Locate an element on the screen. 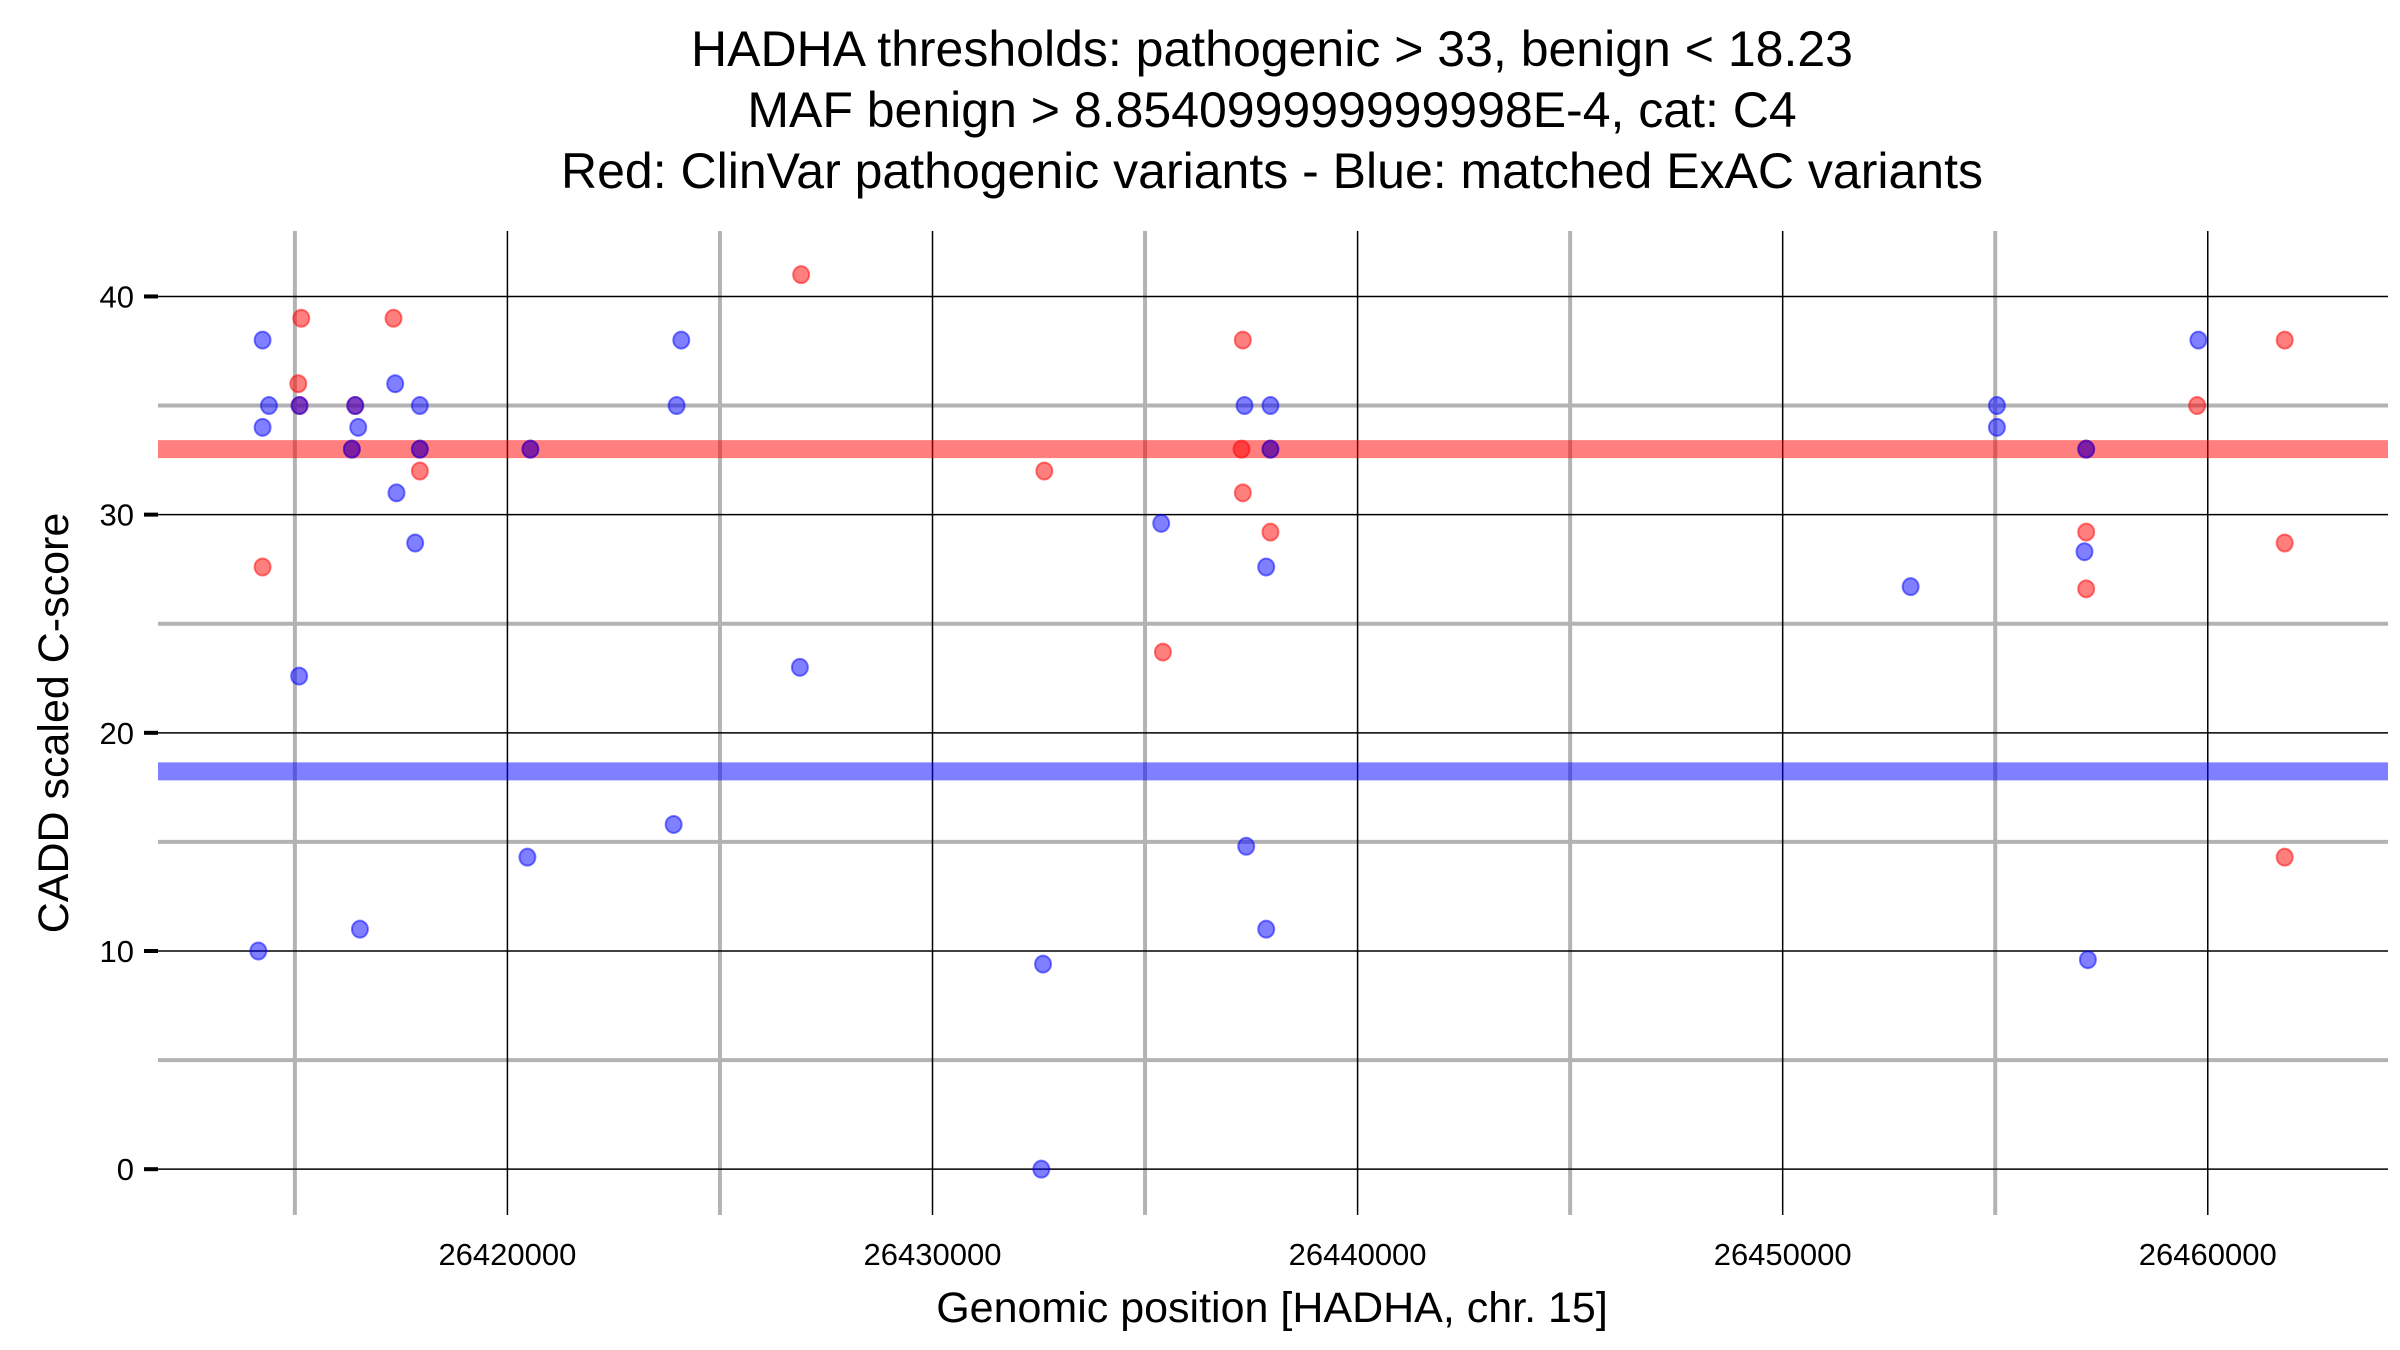 Image resolution: width=2400 pixels, height=1350 pixels. y-tick-label: 20 is located at coordinates (117, 733).